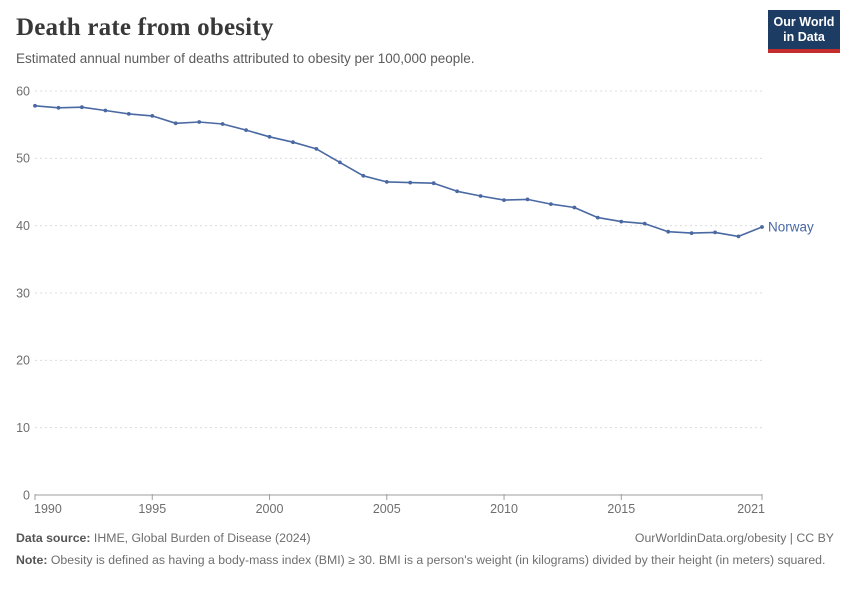 This screenshot has width=850, height=600. Describe the element at coordinates (270, 509) in the screenshot. I see `x-axis-tick-label: 2000` at that location.